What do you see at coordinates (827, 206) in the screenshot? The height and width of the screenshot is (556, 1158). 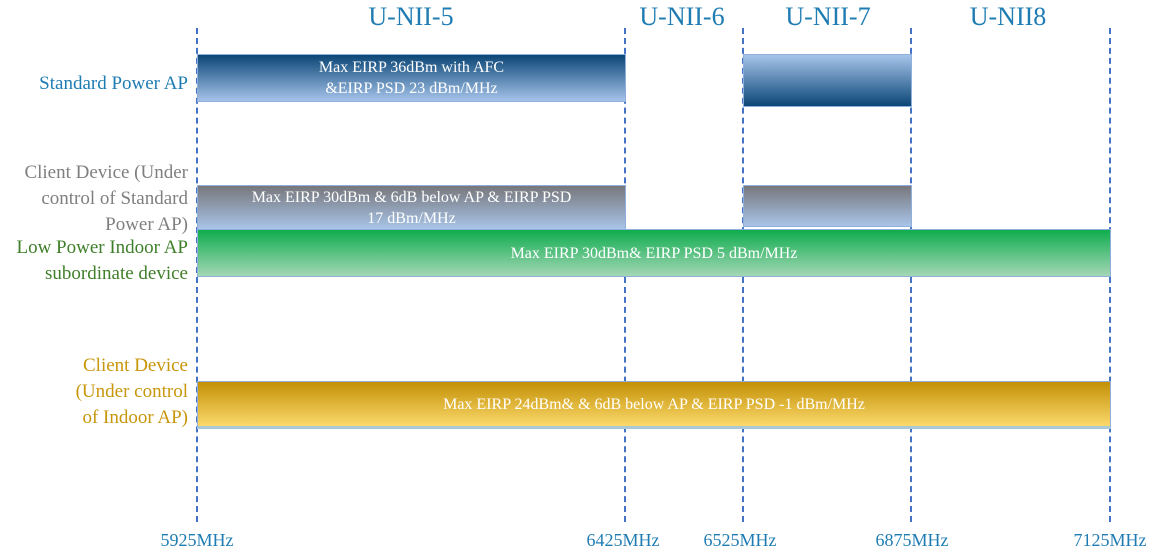 I see `bar-client-sp-unii7` at bounding box center [827, 206].